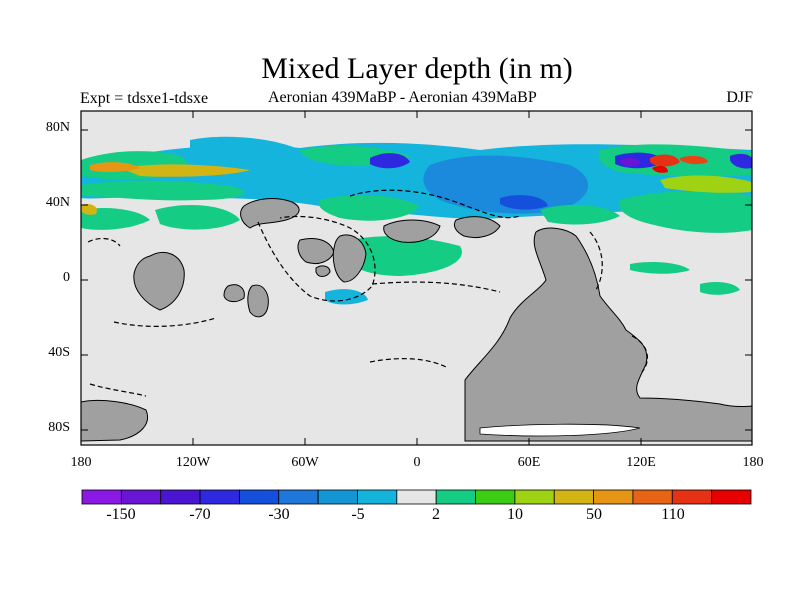  I want to click on x-tick-label: 60E, so click(529, 462).